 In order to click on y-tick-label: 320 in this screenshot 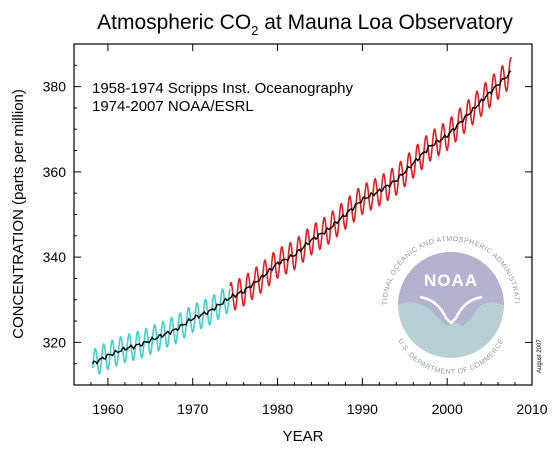, I will do `click(55, 342)`.